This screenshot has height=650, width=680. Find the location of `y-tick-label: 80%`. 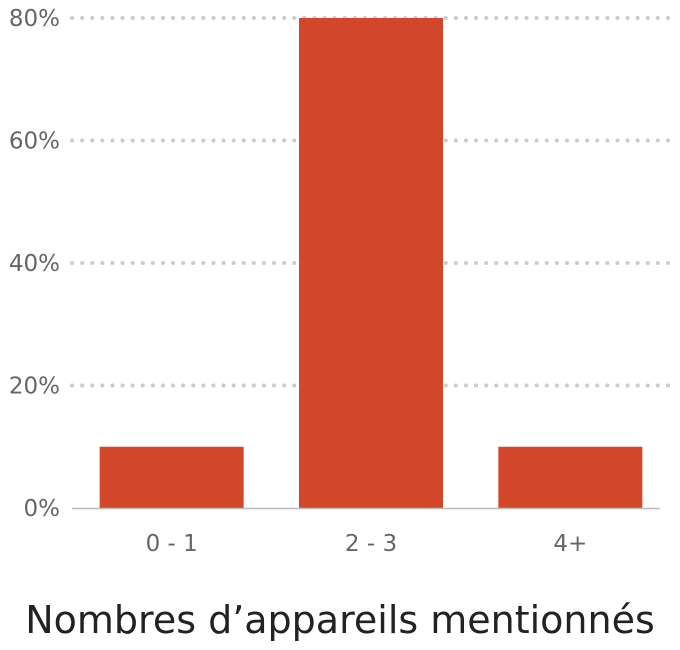

y-tick-label: 80% is located at coordinates (34, 19).